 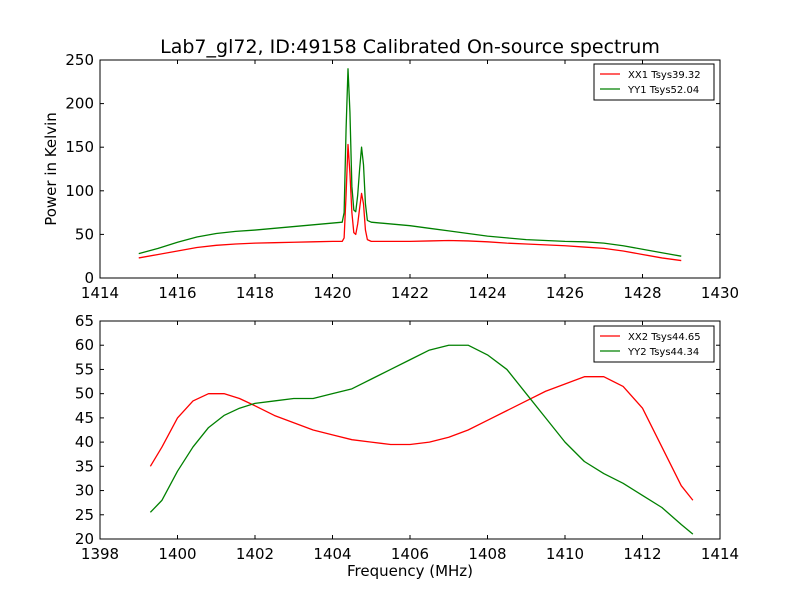 I want to click on y-tick-label: 45, so click(x=84, y=418).